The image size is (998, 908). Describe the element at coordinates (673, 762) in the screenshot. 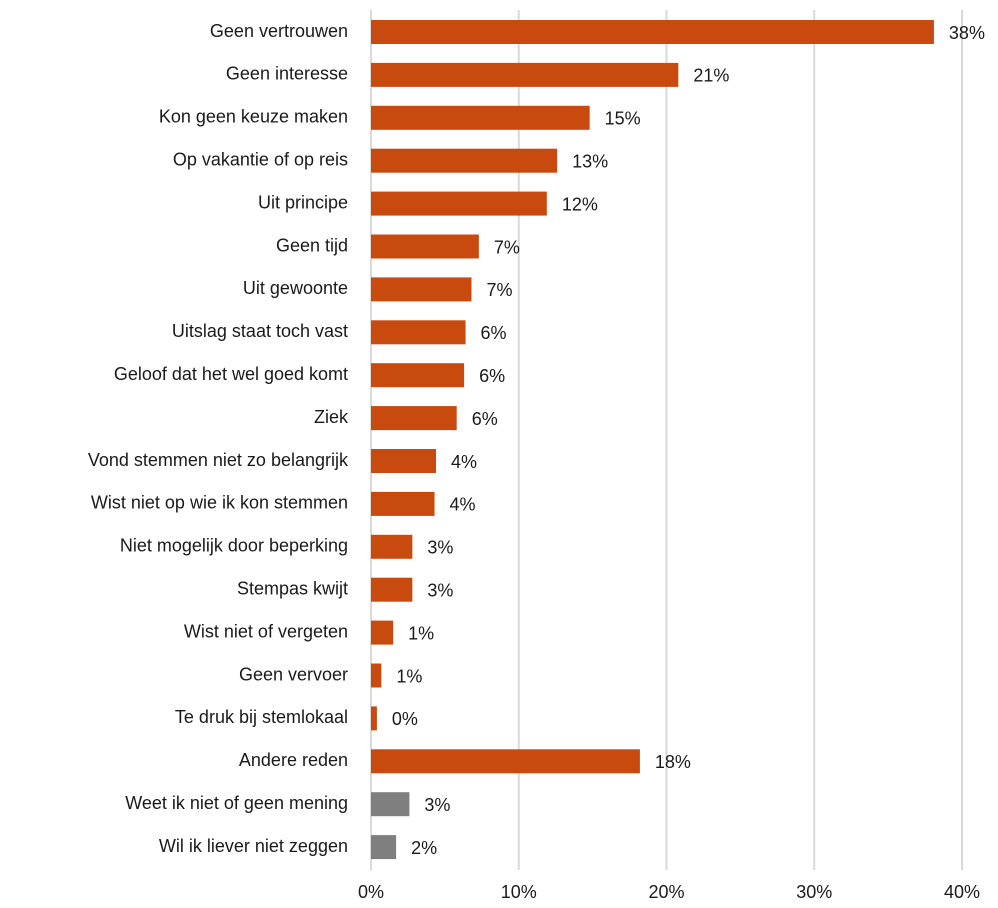

I see `data-label: 18%` at that location.